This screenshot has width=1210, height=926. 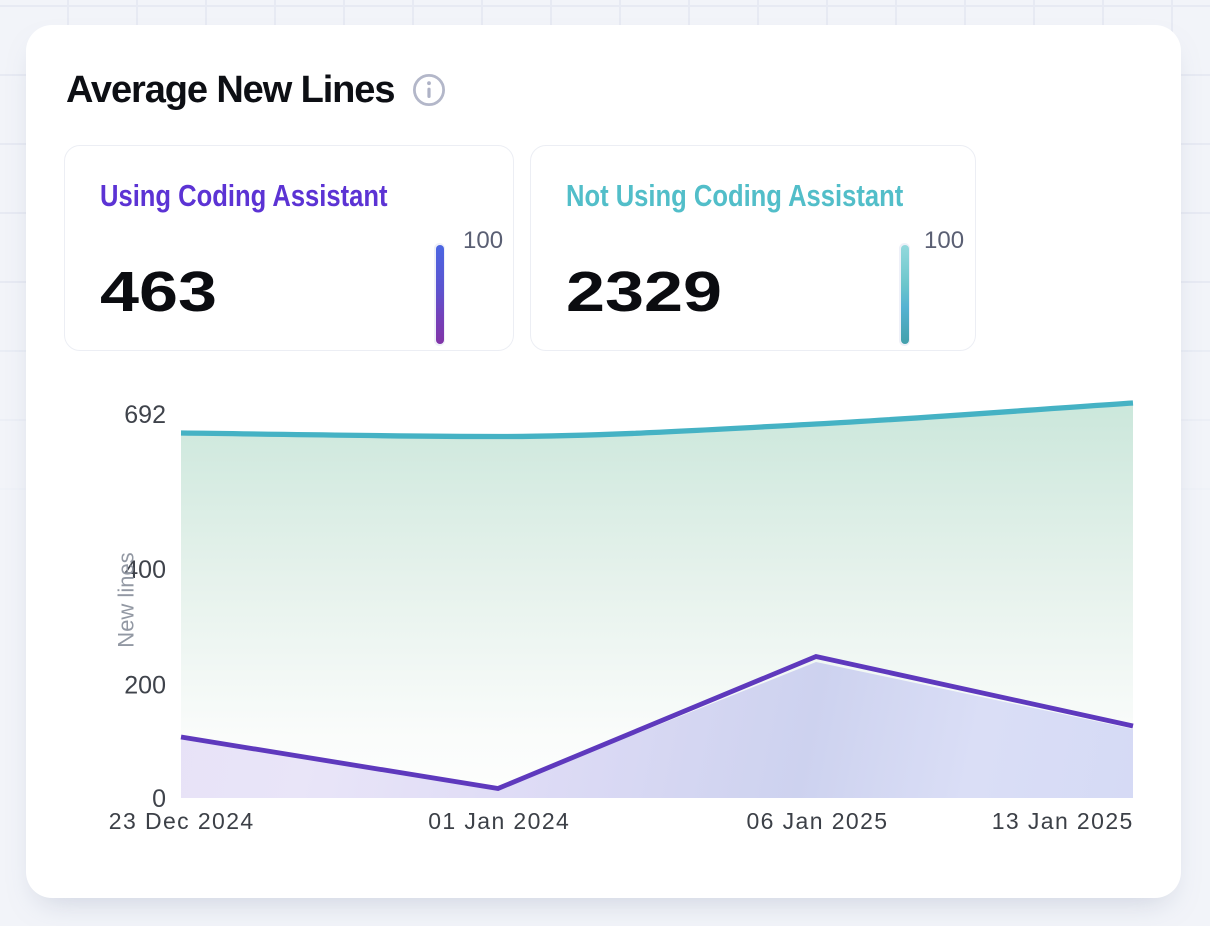 I want to click on svg-text: 23 Dec 2024, so click(x=182, y=821).